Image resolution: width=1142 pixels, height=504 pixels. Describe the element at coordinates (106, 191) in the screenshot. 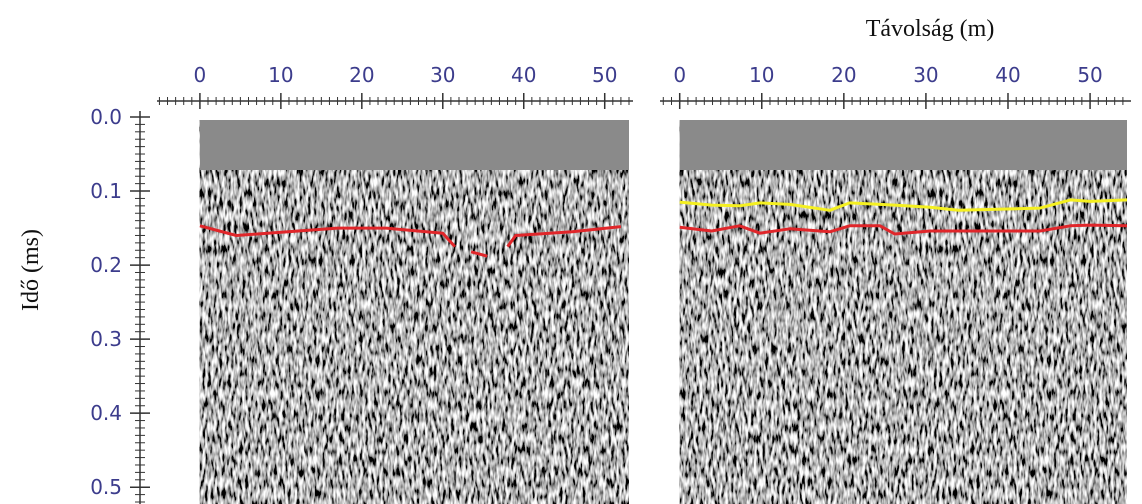

I see `y-tick-label: 0.1` at that location.